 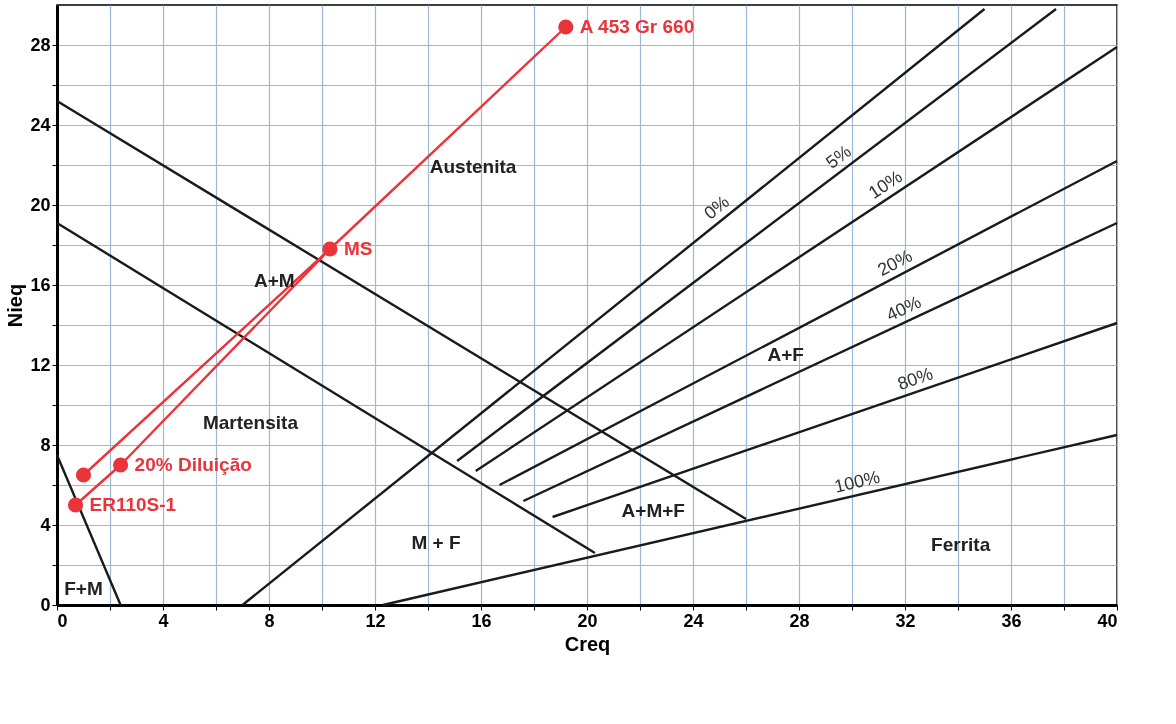 I want to click on text: 0%, so click(x=717, y=207).